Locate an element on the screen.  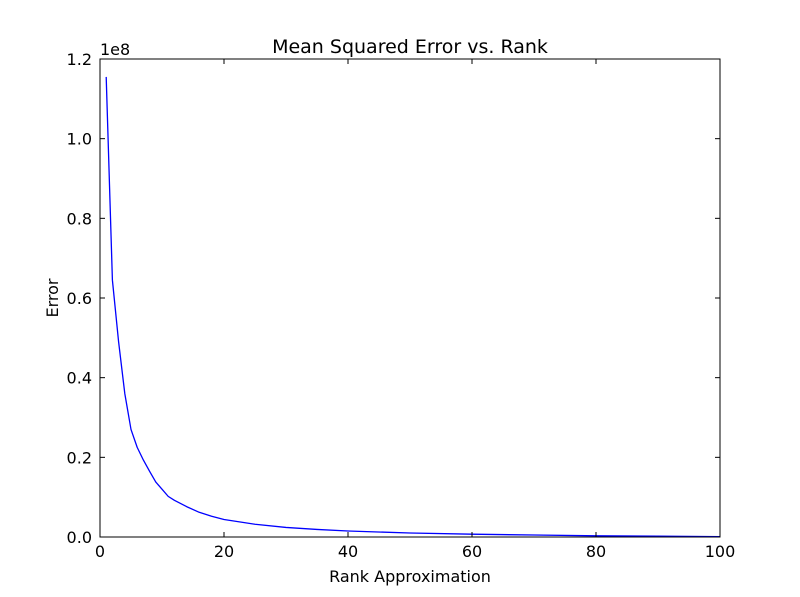
y-offset-label: 1e8 is located at coordinates (115, 49).